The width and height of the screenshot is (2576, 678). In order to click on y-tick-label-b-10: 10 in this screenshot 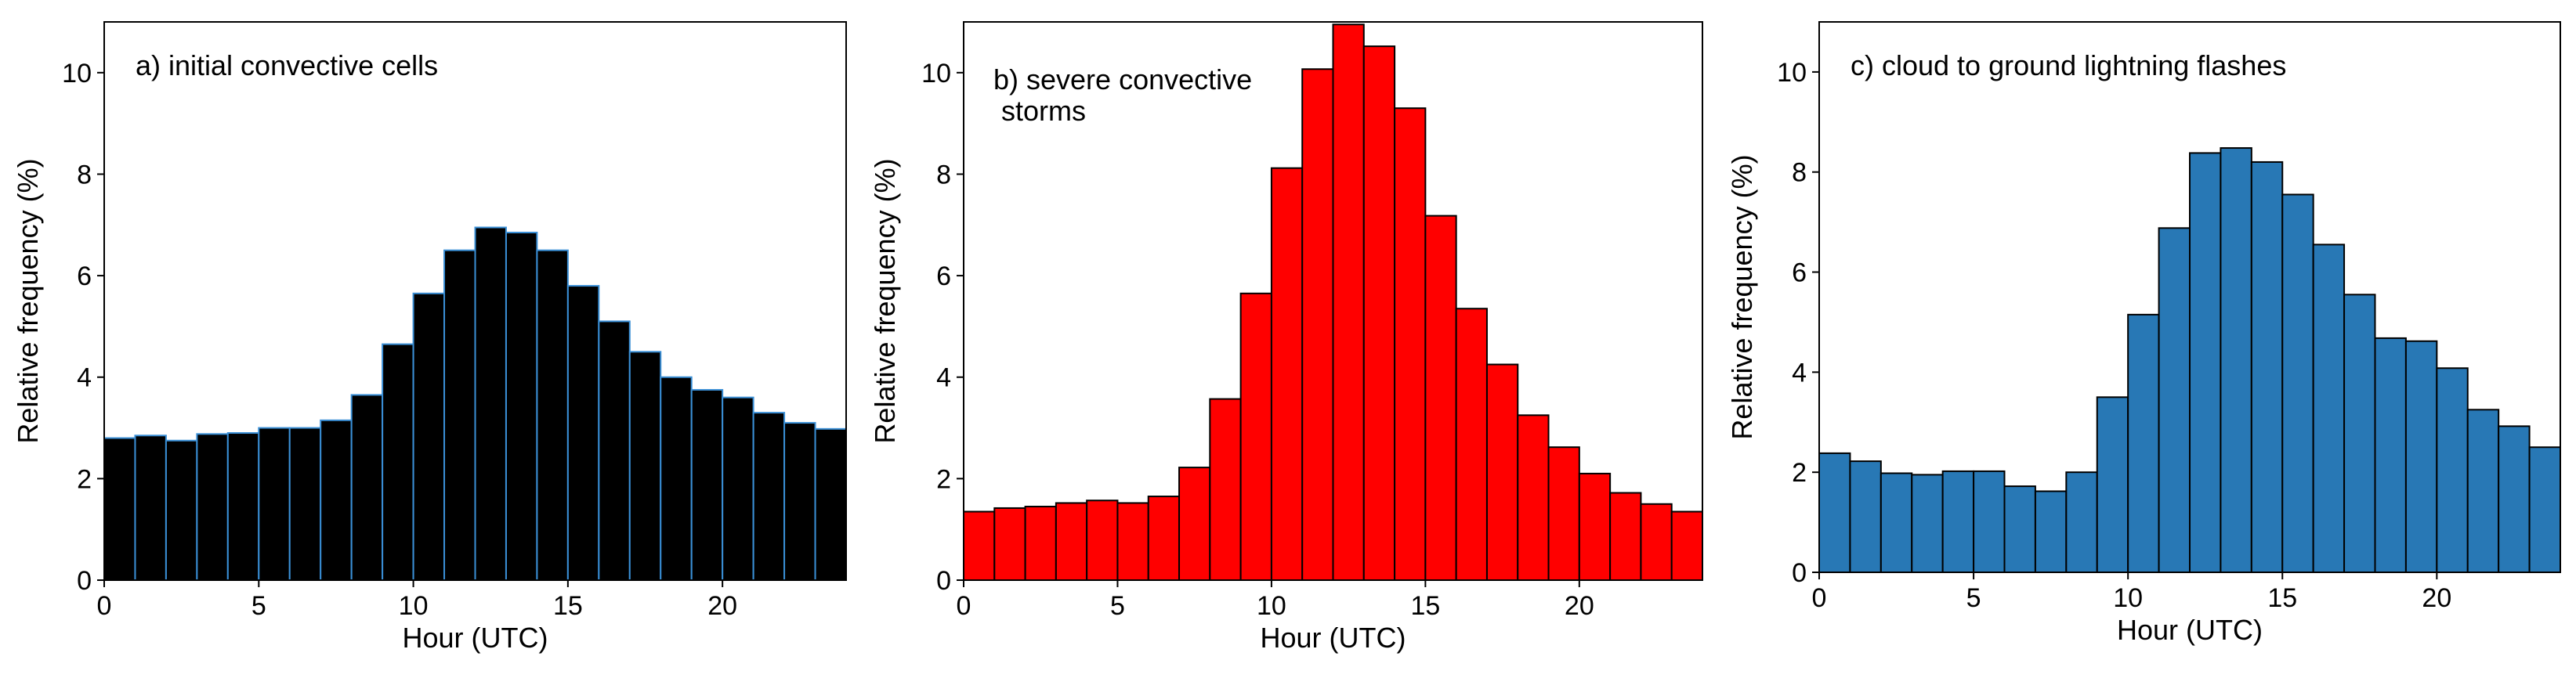, I will do `click(936, 73)`.